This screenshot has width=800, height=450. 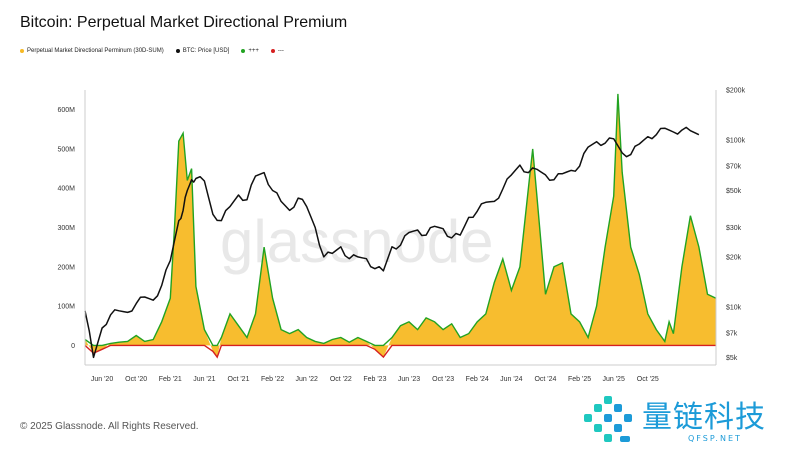 What do you see at coordinates (648, 379) in the screenshot?
I see `x-tick-label: Oct '25` at bounding box center [648, 379].